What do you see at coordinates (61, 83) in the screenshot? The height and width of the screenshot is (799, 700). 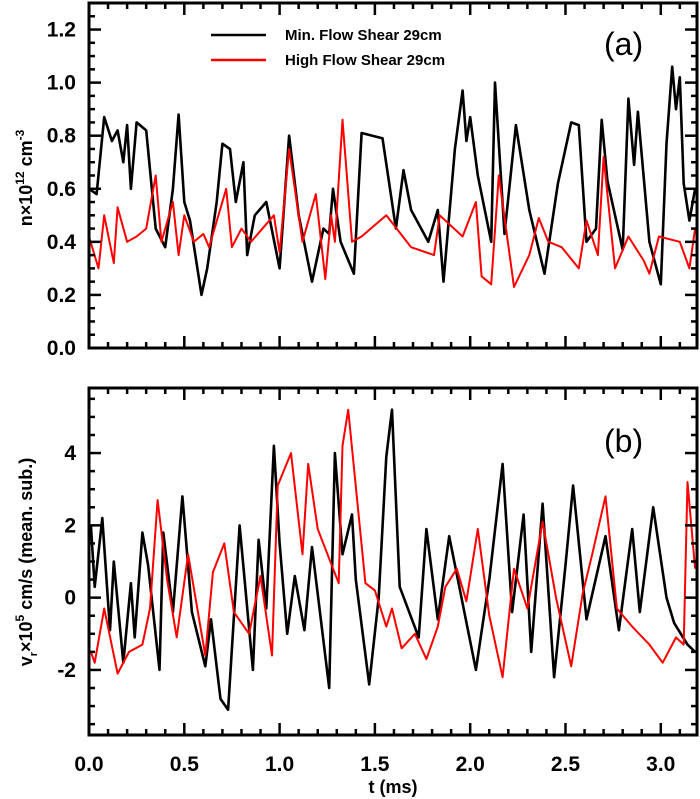 I see `y-tick-label: 1.0` at bounding box center [61, 83].